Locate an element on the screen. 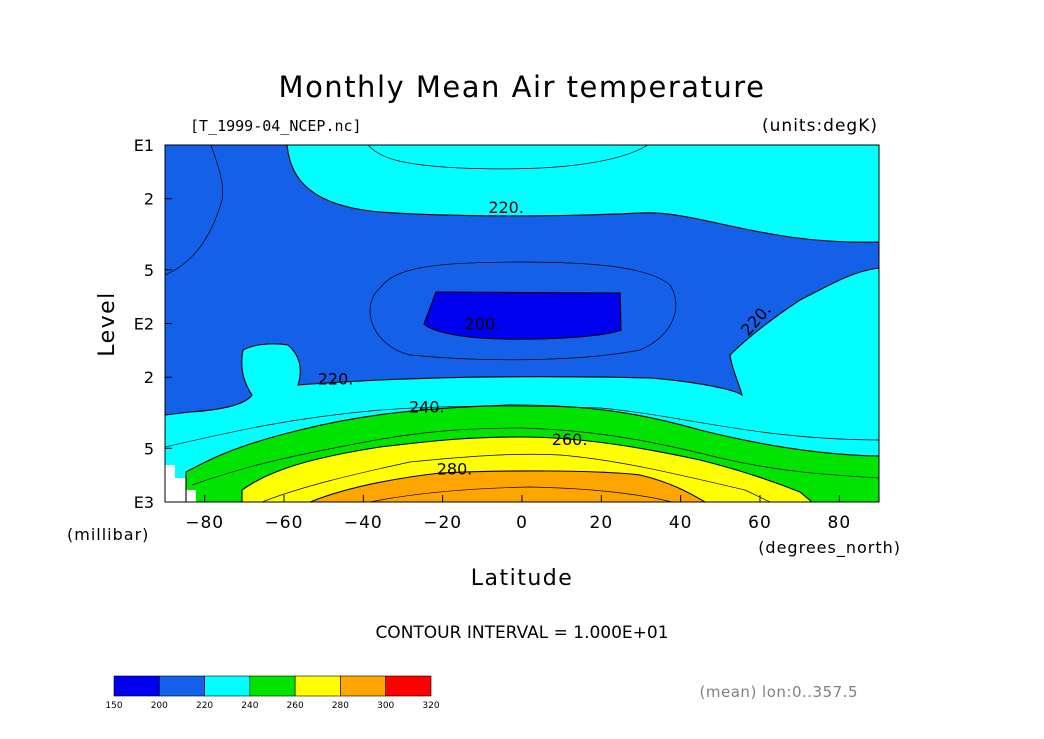  colorbar-label: 150 is located at coordinates (113, 706).